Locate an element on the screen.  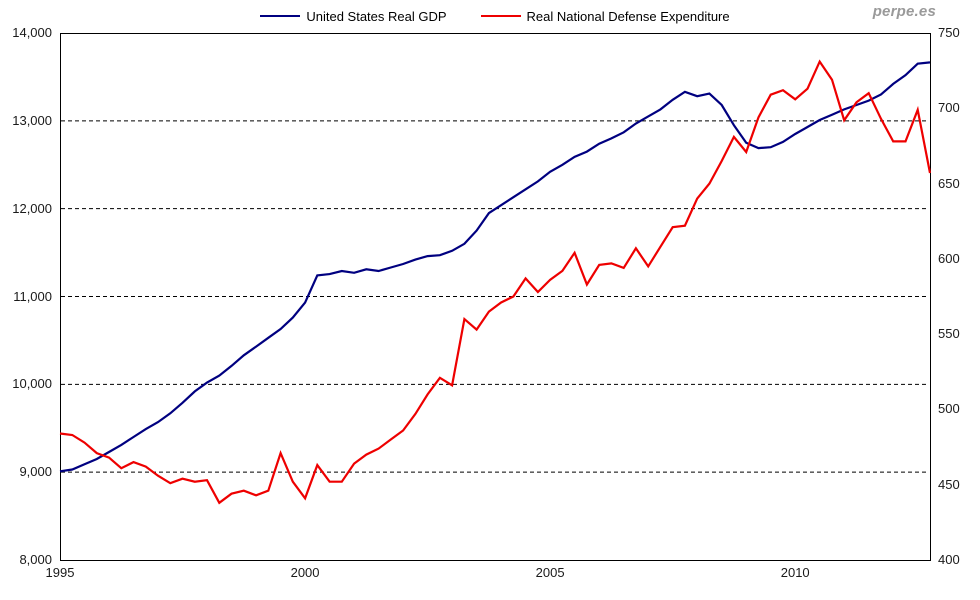
x-axis-tick-label: 2005 is located at coordinates (550, 572).